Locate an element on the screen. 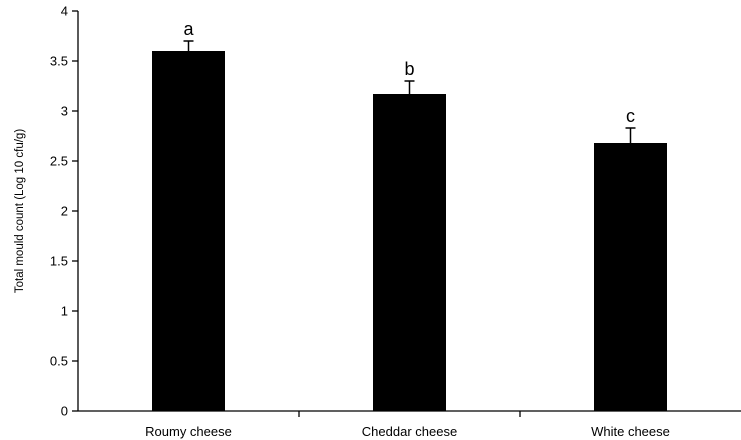 The width and height of the screenshot is (741, 440). y-tick-label: 1.5 is located at coordinates (59, 261).